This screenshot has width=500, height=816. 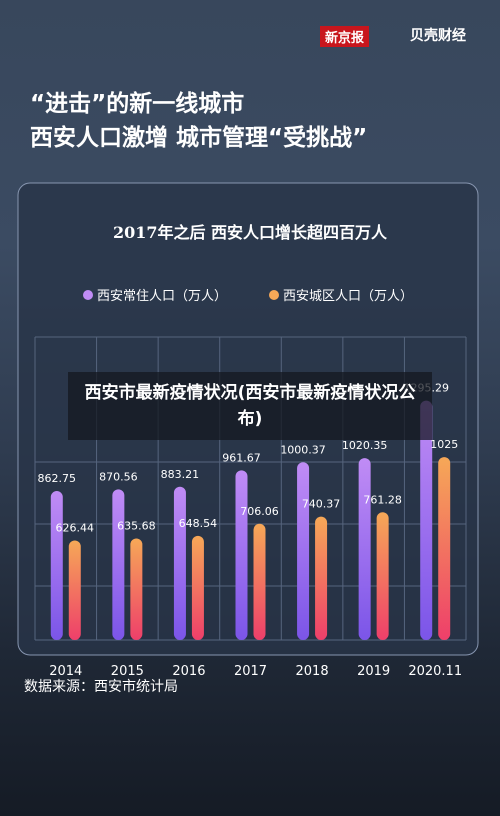 What do you see at coordinates (188, 671) in the screenshot?
I see `x-tick-label: 2016` at bounding box center [188, 671].